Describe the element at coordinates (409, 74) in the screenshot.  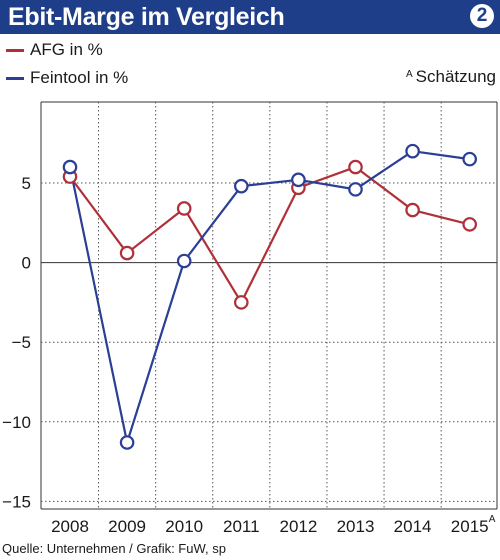
I see `estimate-note-marker: A` at that location.